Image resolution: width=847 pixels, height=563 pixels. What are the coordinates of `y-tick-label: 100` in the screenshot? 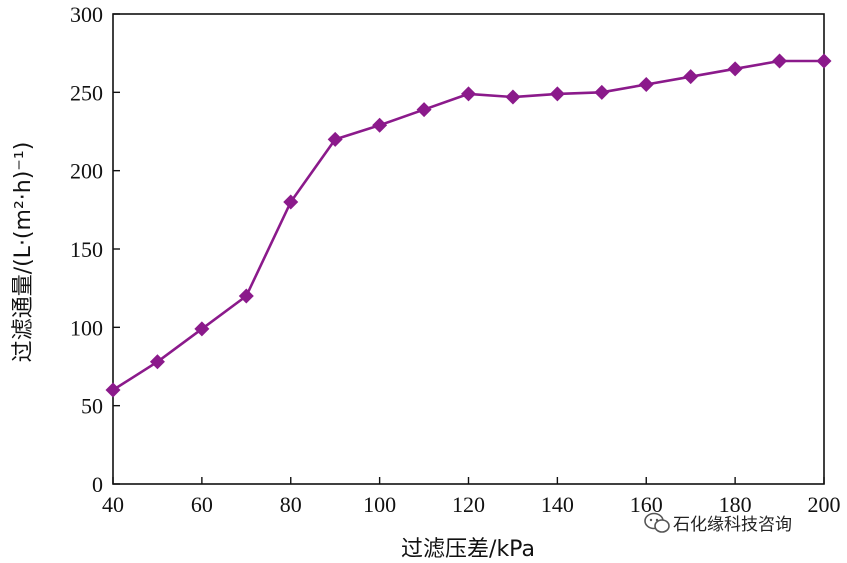 It's located at (86, 327).